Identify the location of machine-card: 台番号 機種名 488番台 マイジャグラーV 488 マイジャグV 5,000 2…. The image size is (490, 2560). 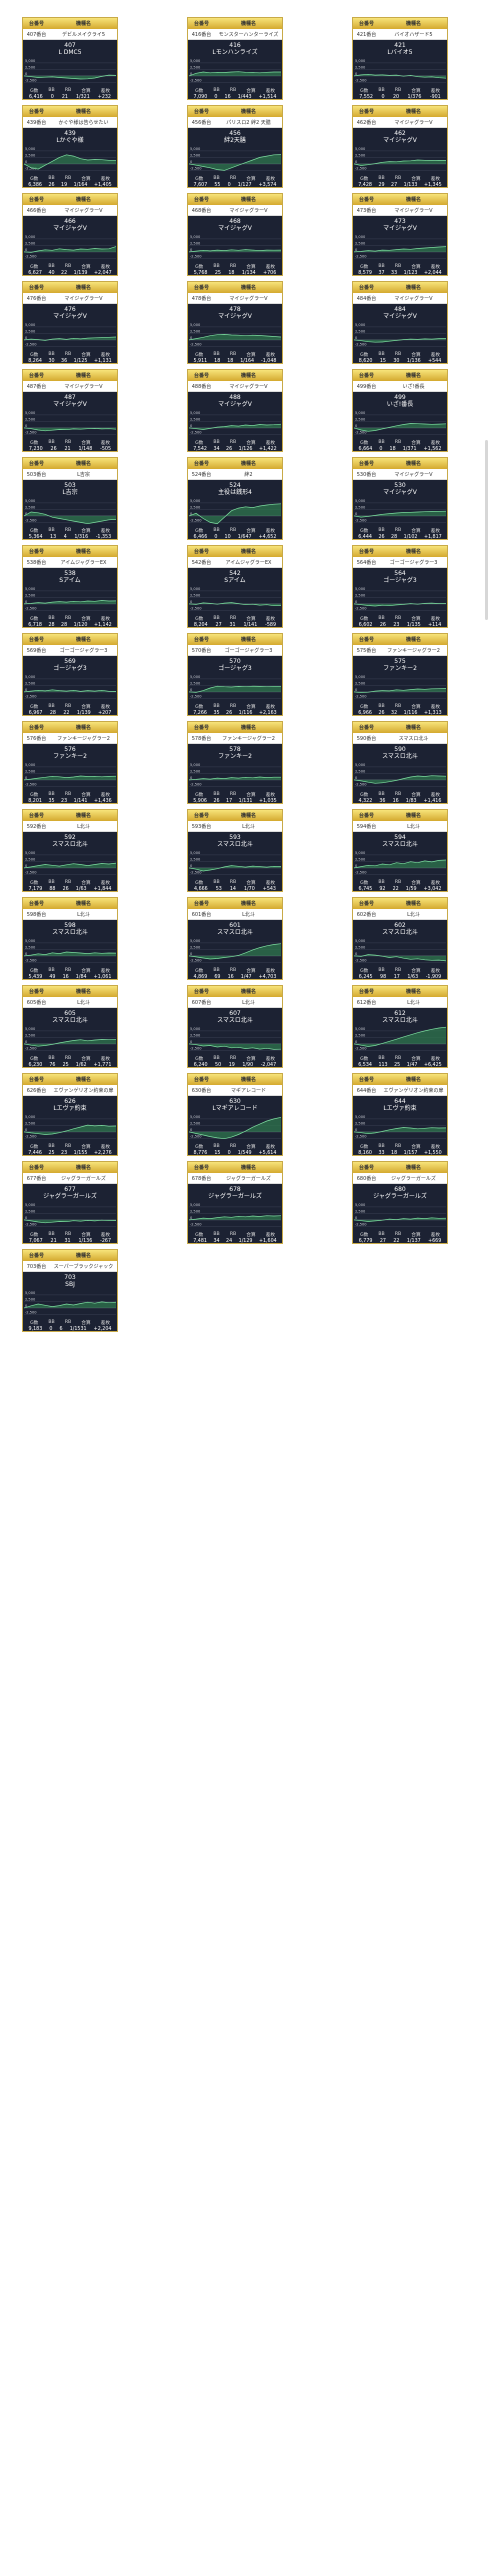
(235, 410).